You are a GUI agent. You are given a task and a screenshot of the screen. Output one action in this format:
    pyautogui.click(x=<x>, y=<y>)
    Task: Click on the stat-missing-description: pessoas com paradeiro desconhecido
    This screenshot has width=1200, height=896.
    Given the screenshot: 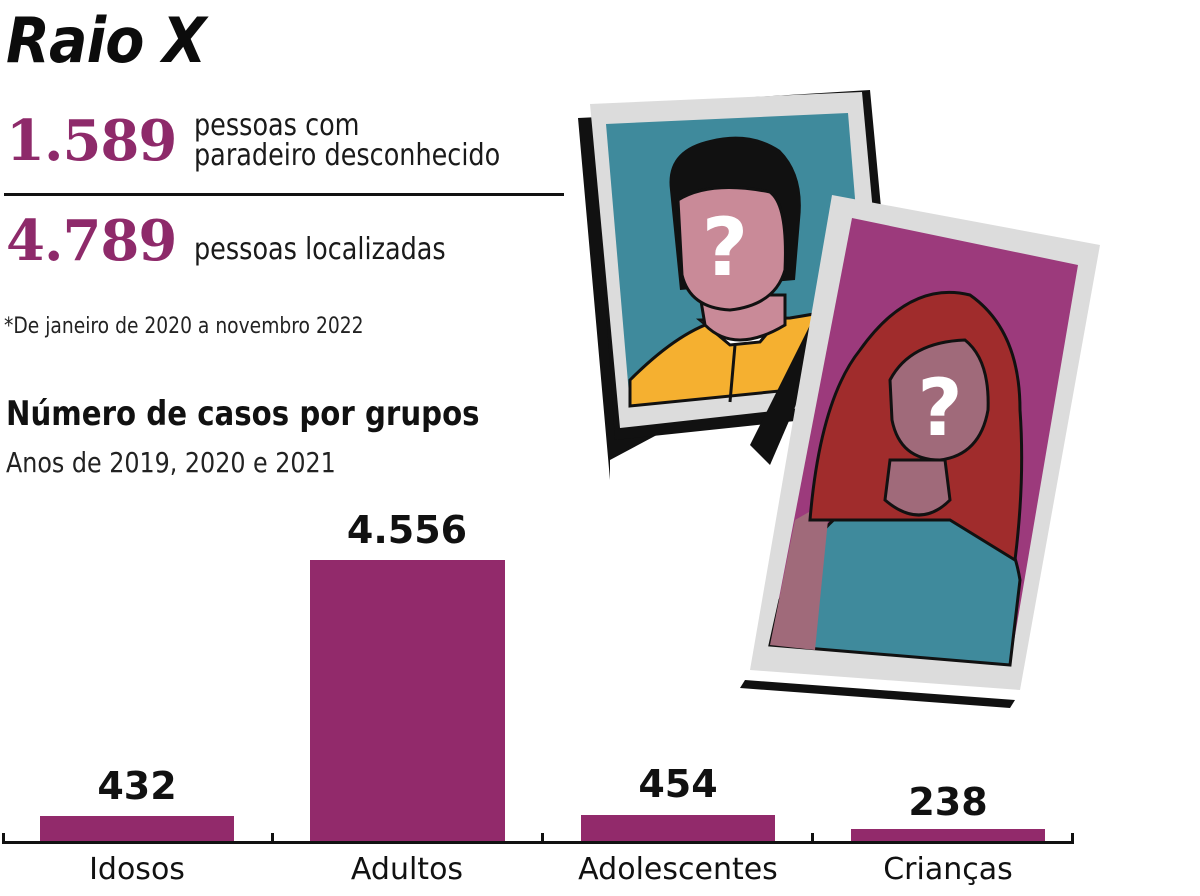 What is the action you would take?
    pyautogui.click(x=347, y=141)
    